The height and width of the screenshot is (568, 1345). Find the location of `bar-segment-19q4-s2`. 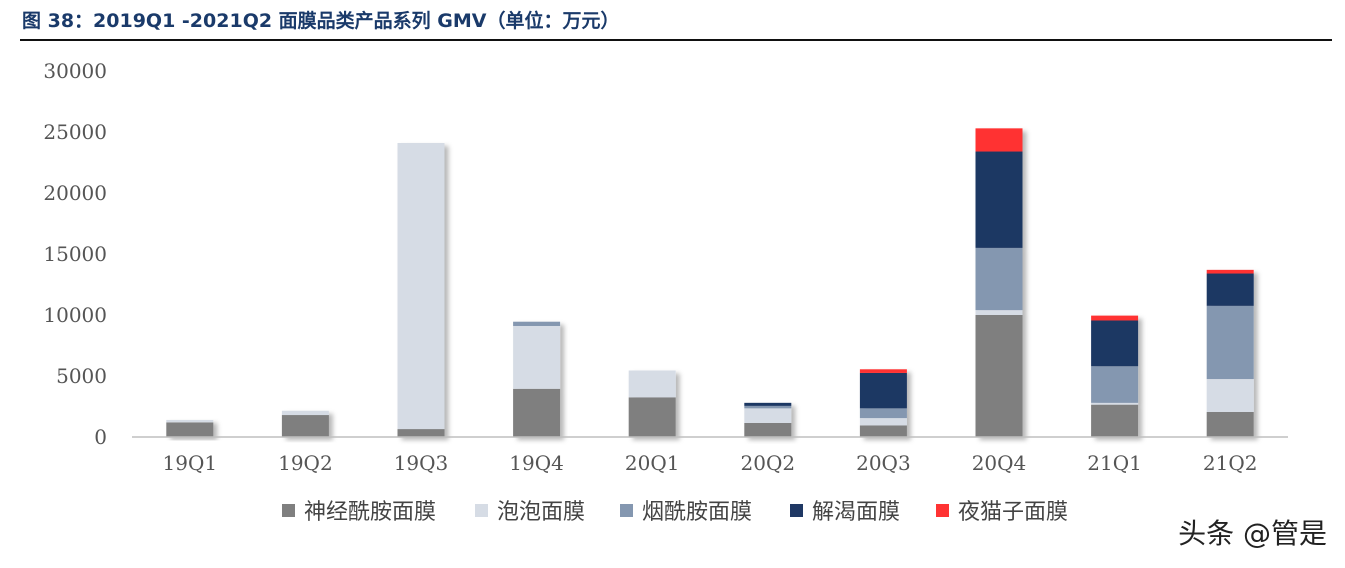

bar-segment-19q4-s2 is located at coordinates (537, 323).